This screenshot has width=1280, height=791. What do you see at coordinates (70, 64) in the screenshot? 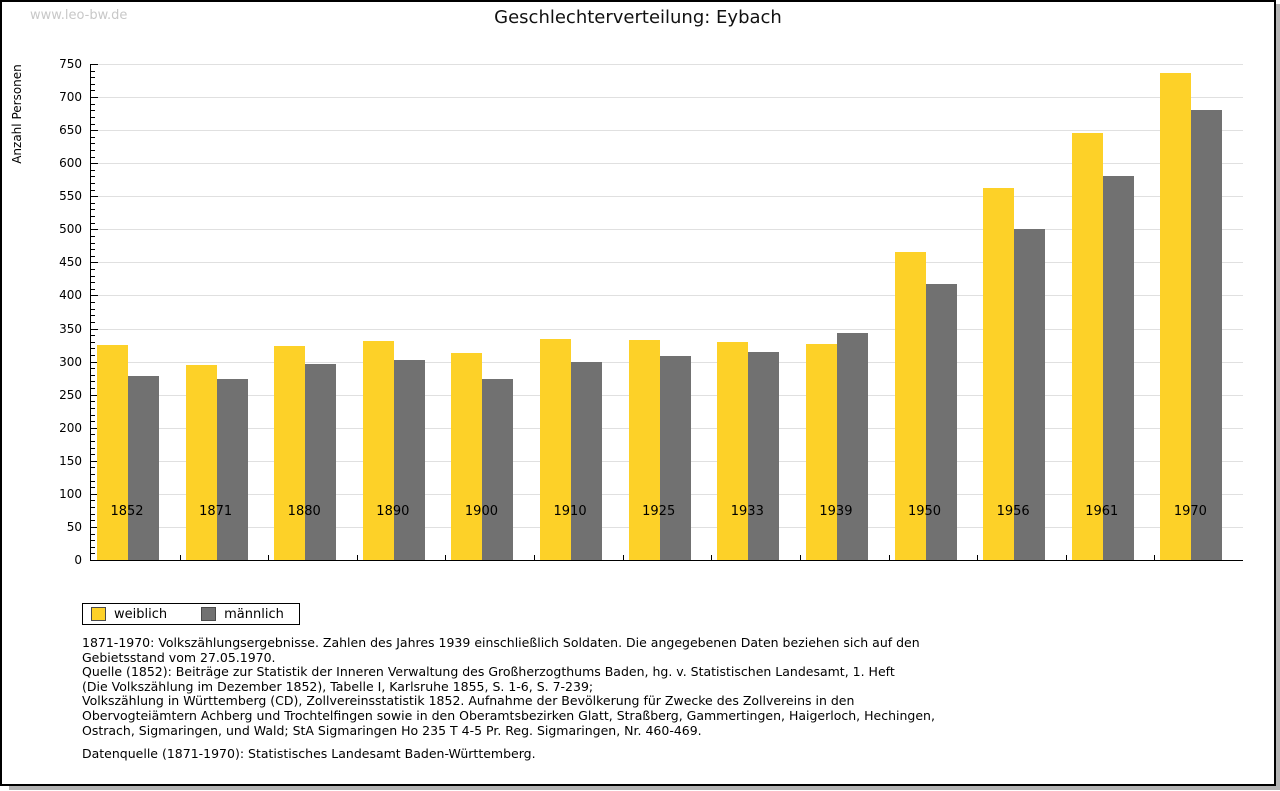
I see `y-axis-label: 750` at bounding box center [70, 64].